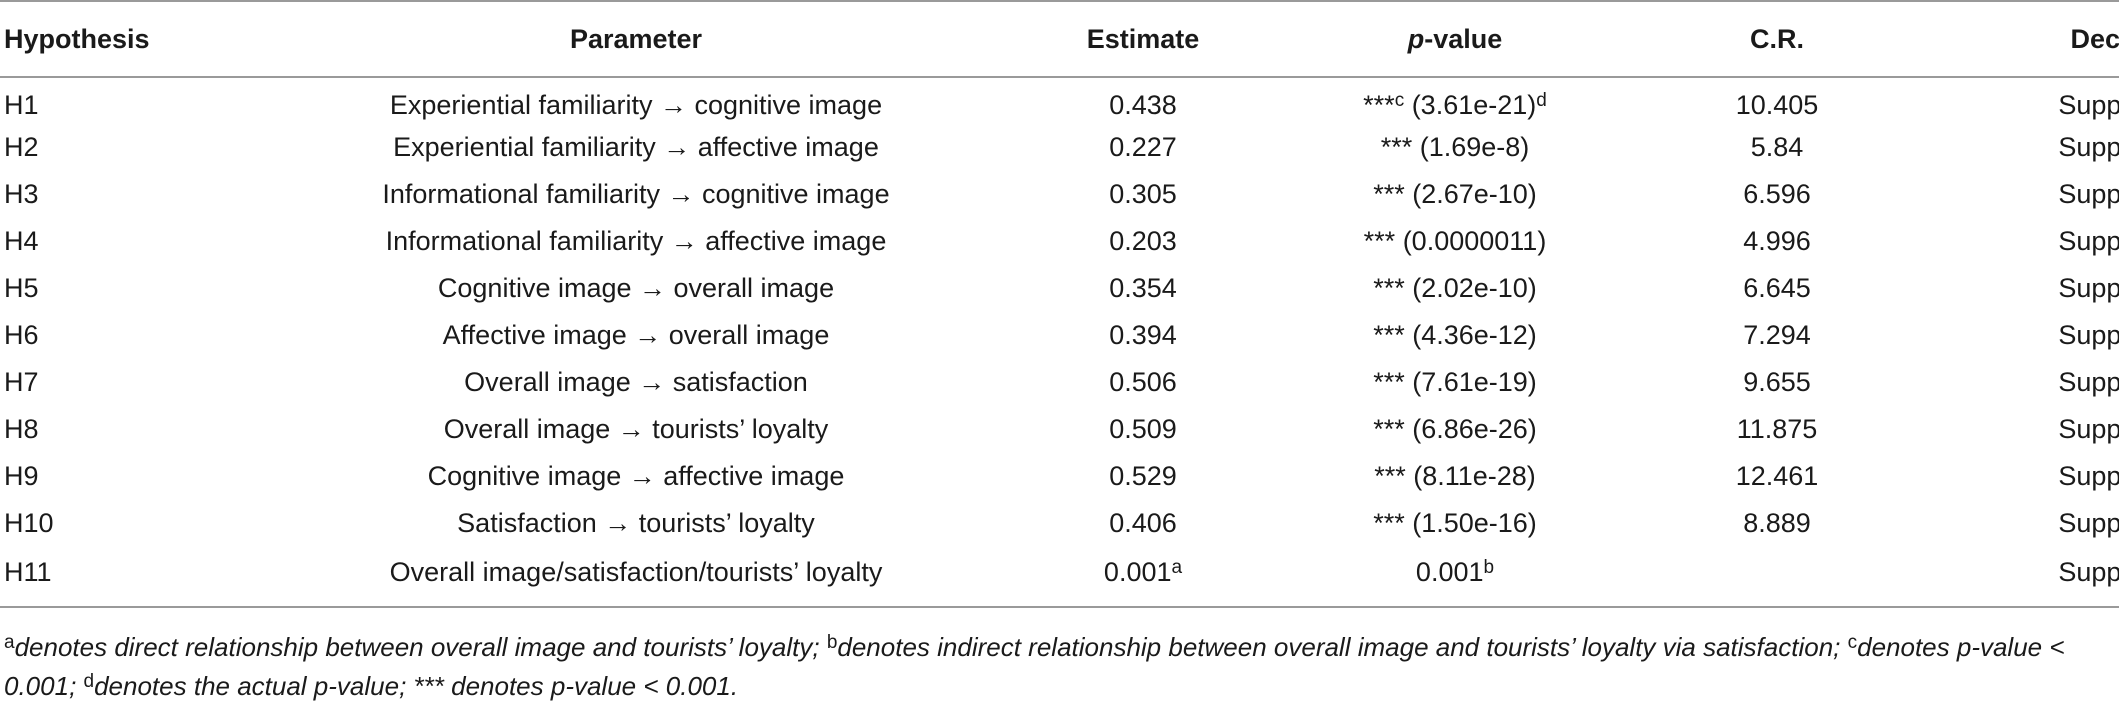 The height and width of the screenshot is (713, 2119). What do you see at coordinates (636, 335) in the screenshot?
I see `cell-parameter: Affective image → overall image` at bounding box center [636, 335].